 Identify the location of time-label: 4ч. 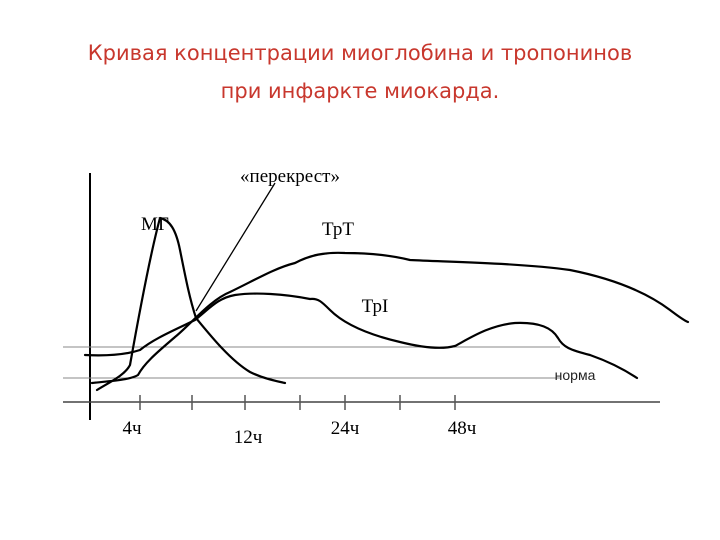
(132, 428).